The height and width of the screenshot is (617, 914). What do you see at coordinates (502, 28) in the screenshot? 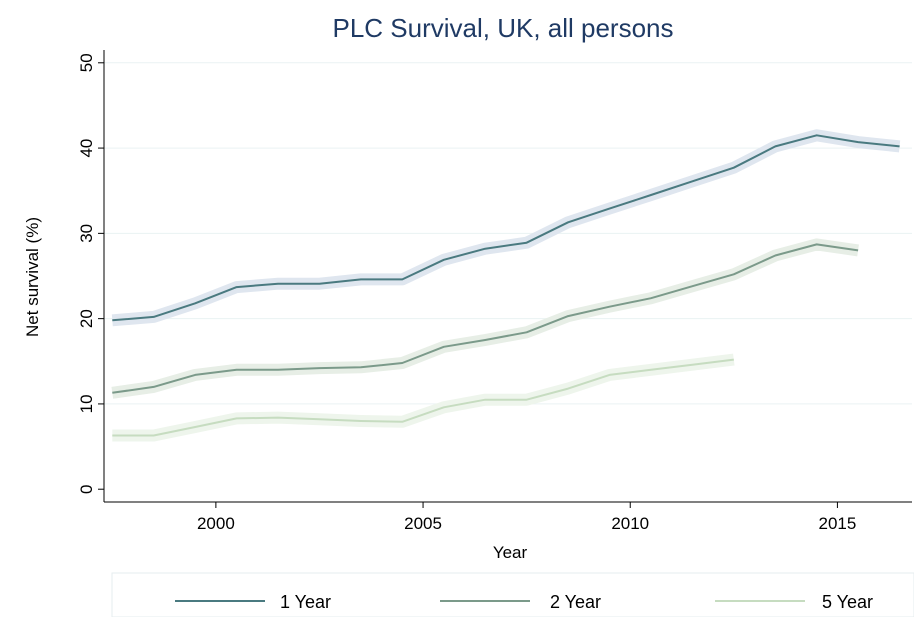
I see `chart-title: PLC Survival, UK, all persons` at bounding box center [502, 28].